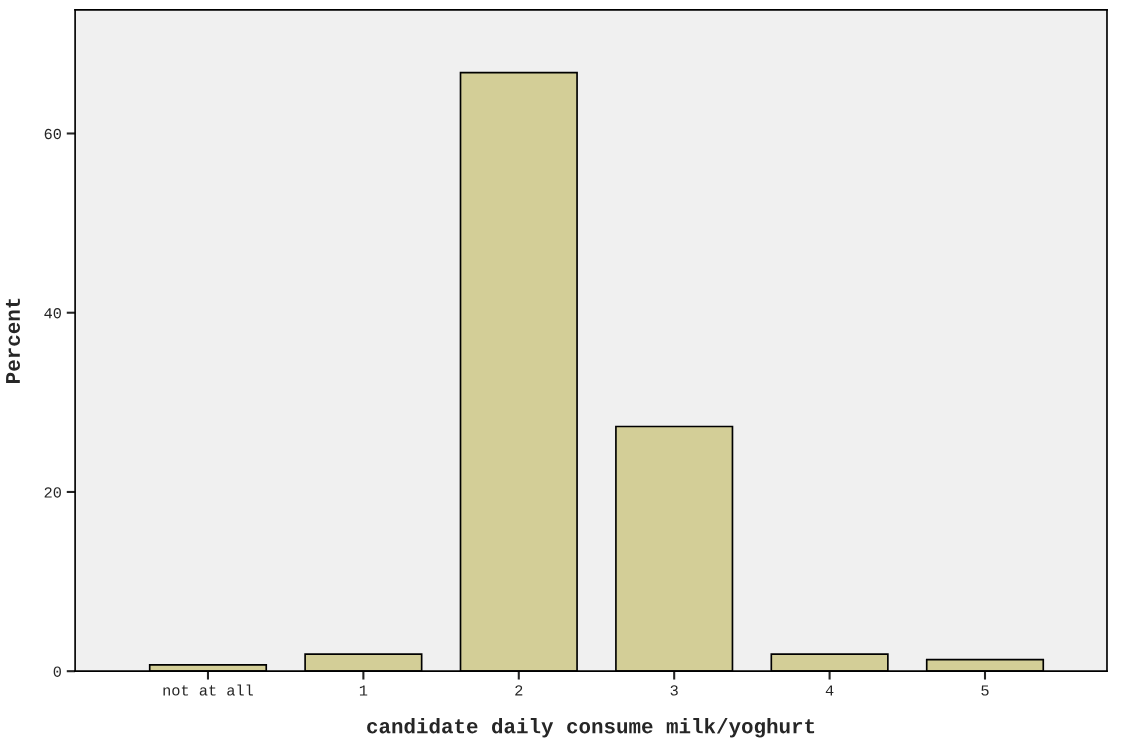  I want to click on y-tick-label: 40, so click(52, 313).